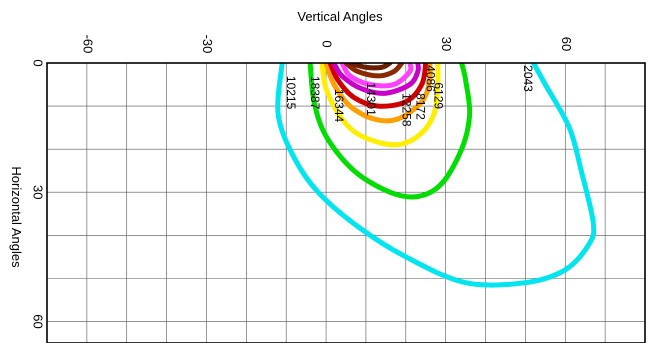 This screenshot has height=343, width=652. I want to click on x-tick-label: 30, so click(446, 44).